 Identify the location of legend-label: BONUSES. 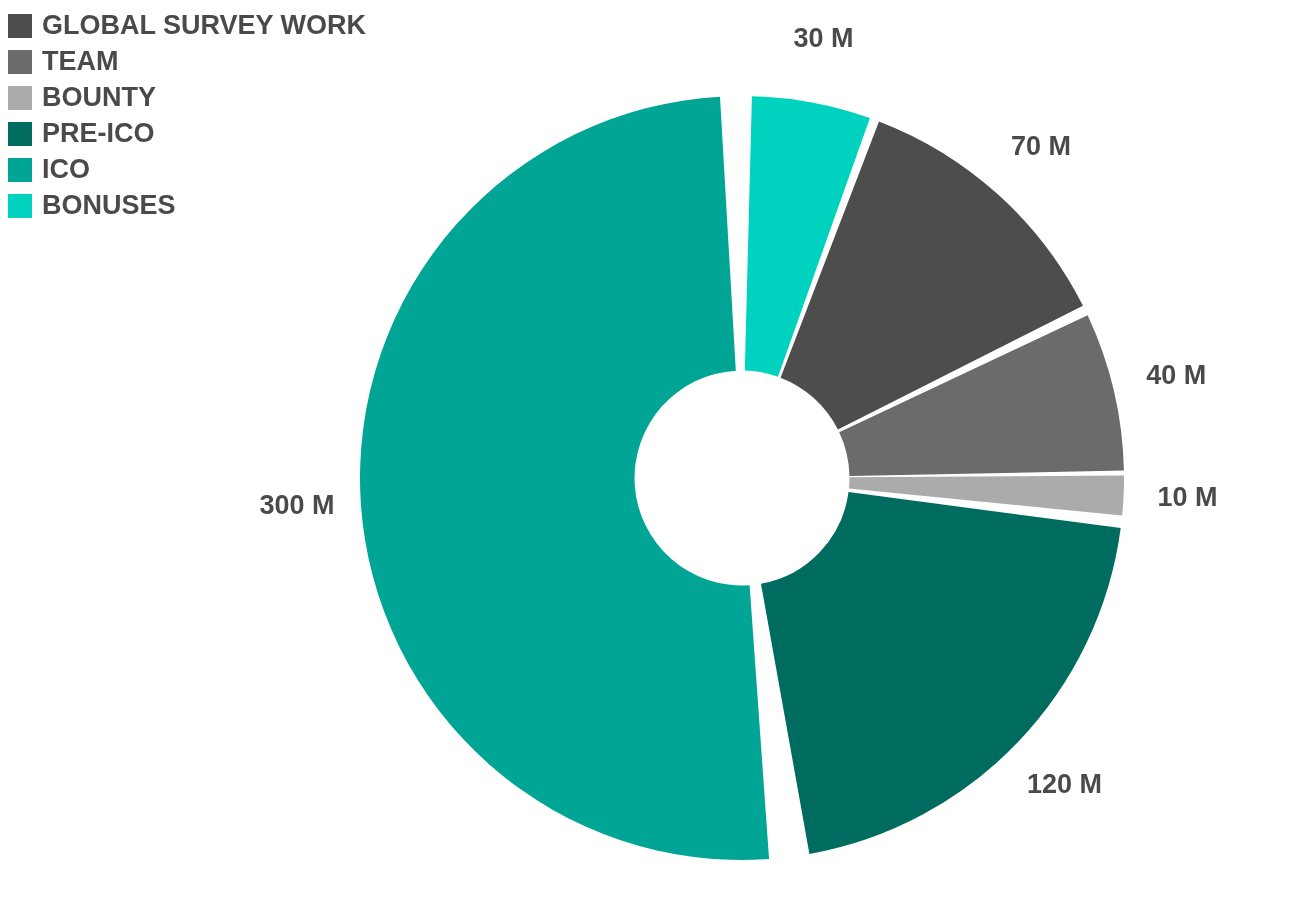
(109, 205).